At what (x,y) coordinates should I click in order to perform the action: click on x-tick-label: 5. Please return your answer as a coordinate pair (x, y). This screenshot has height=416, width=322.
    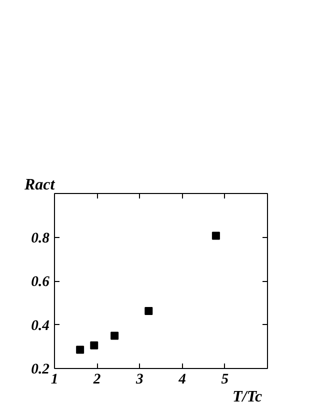
    Looking at the image, I should click on (225, 380).